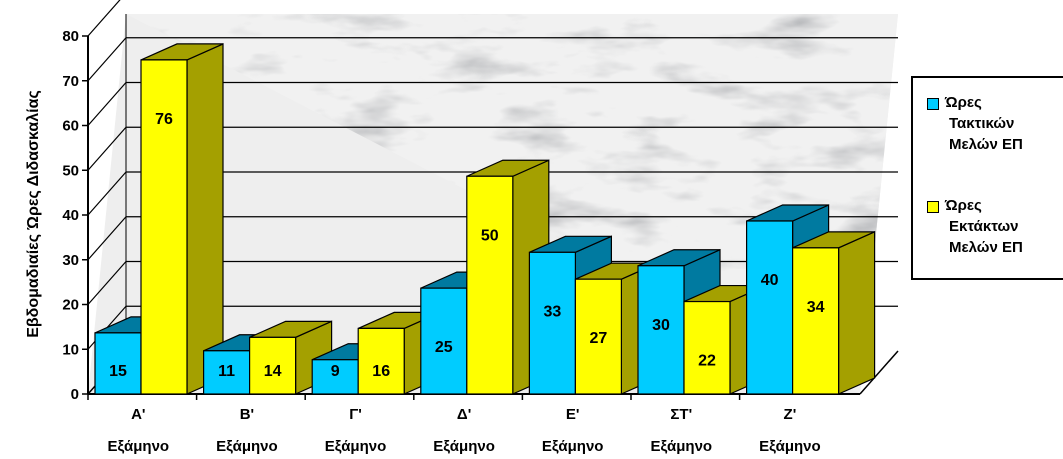  I want to click on data-label: 33, so click(553, 311).